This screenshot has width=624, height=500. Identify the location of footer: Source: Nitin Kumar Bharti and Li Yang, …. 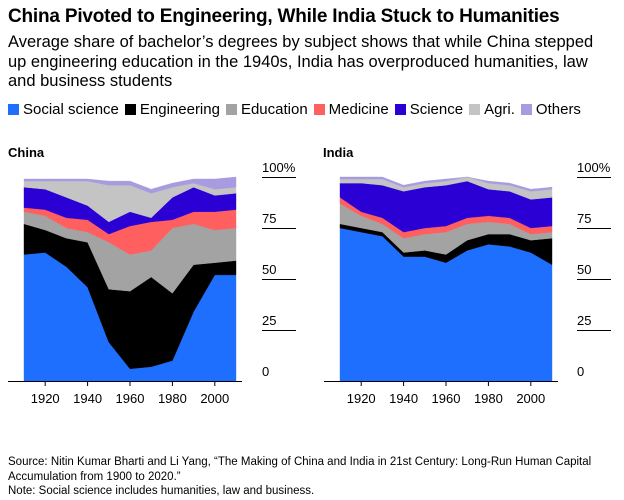
(314, 477).